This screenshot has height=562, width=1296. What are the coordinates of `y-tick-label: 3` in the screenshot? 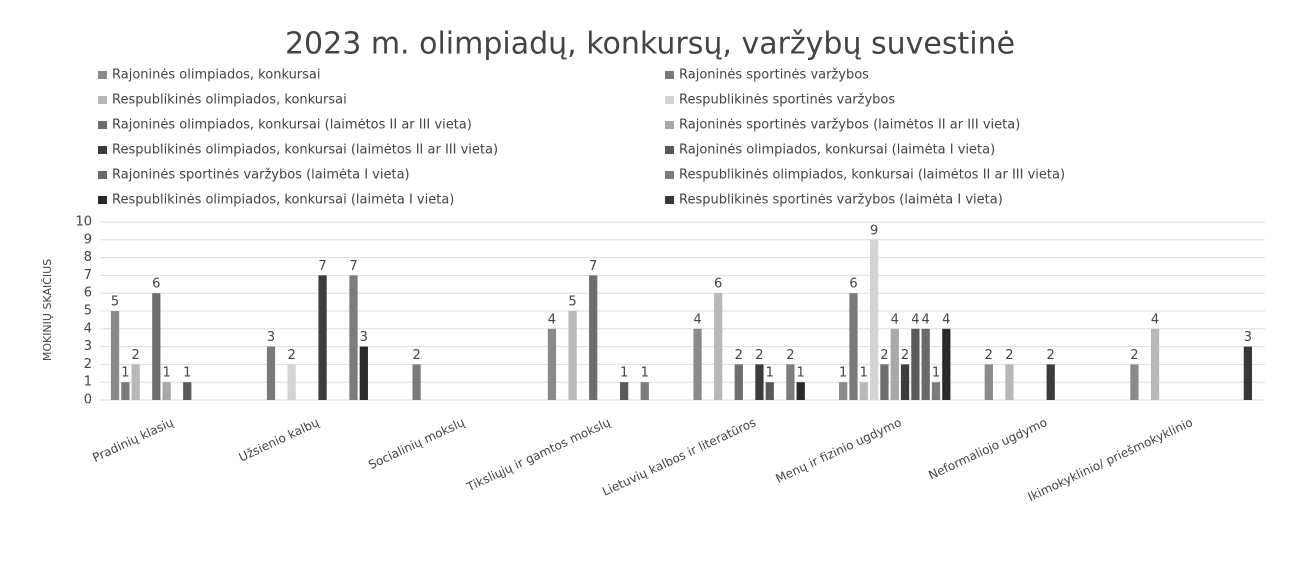 It's located at (88, 346).